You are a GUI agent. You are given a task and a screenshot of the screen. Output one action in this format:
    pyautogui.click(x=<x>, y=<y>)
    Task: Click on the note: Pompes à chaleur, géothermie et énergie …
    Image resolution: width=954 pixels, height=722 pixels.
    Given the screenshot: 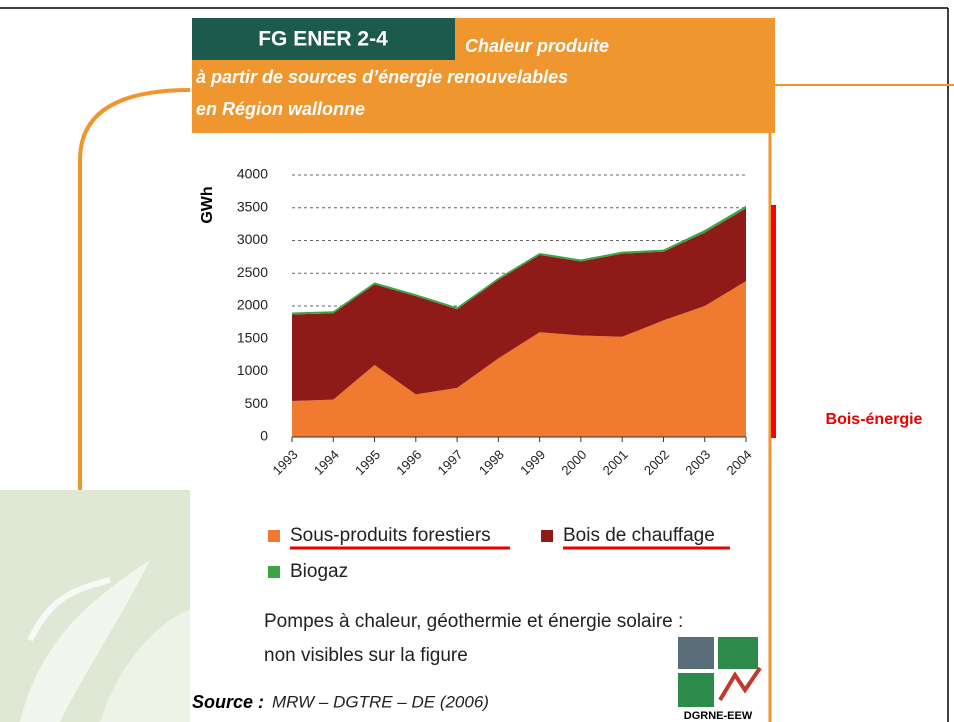 What is the action you would take?
    pyautogui.click(x=473, y=621)
    